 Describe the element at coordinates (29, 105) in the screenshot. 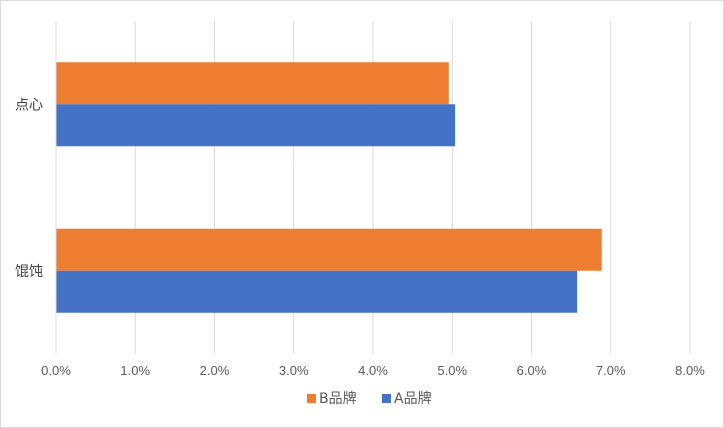

I see `category-label: 点心` at that location.